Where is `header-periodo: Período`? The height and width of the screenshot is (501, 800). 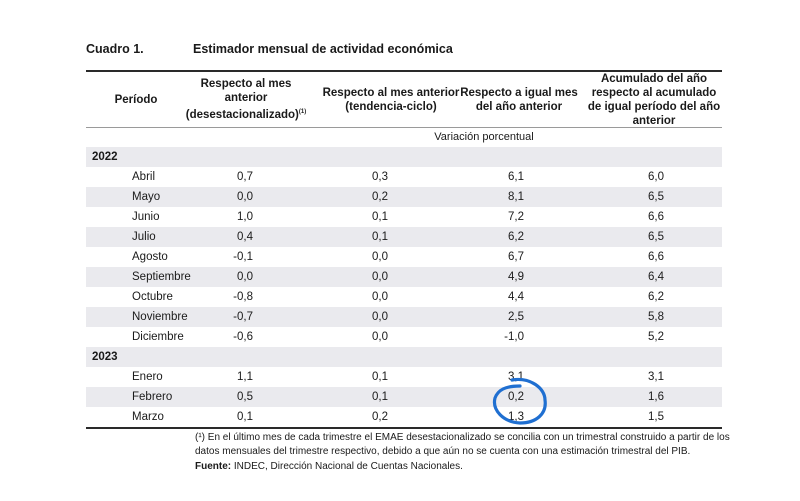 header-periodo: Período is located at coordinates (136, 99).